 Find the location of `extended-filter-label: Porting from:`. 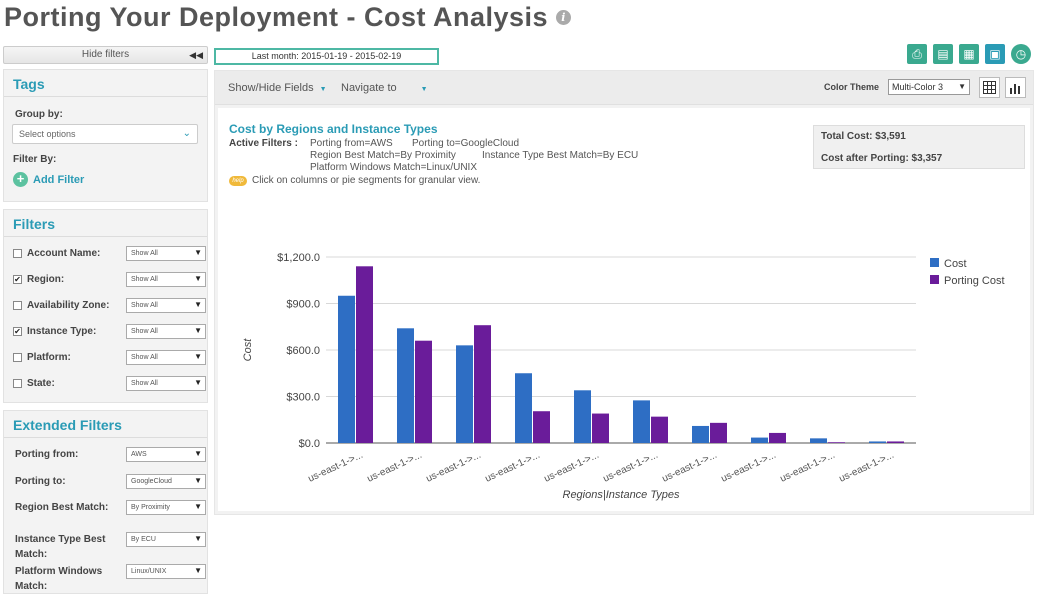

extended-filter-label: Porting from: is located at coordinates (47, 454).